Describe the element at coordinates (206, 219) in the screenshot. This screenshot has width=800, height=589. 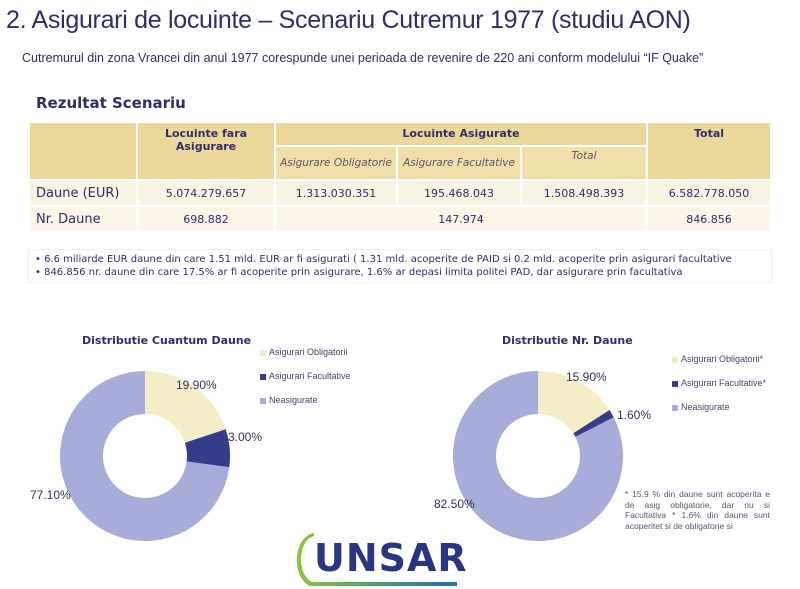
I see `cell: 698.882` at that location.